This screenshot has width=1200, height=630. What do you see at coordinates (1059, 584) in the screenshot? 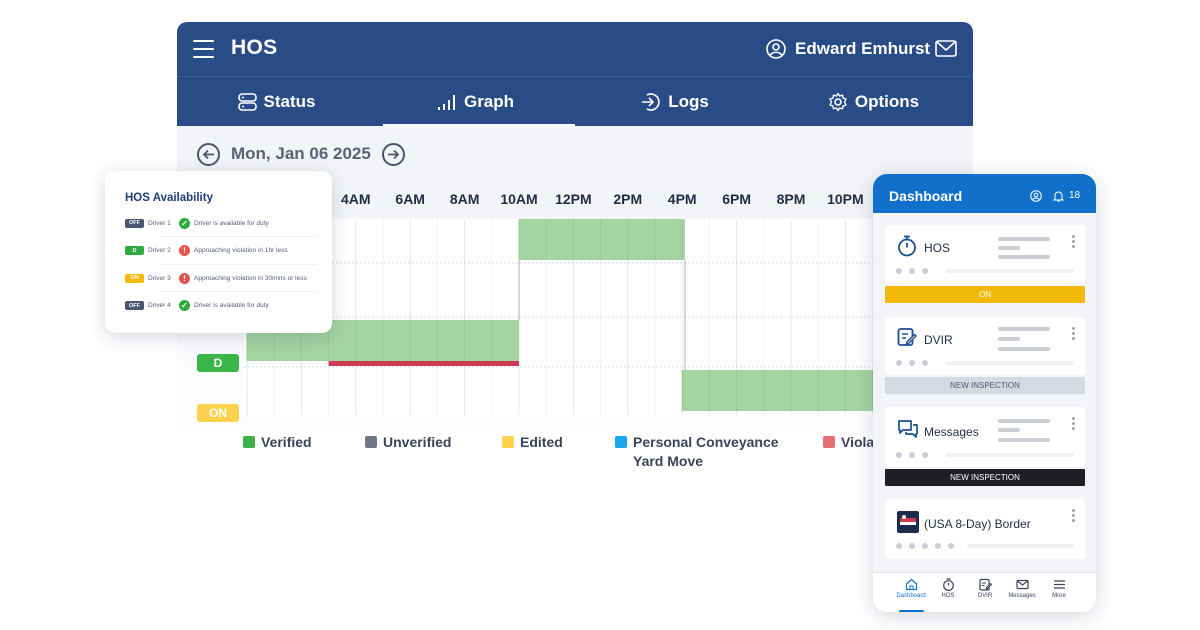
I see `menu-icon` at bounding box center [1059, 584].